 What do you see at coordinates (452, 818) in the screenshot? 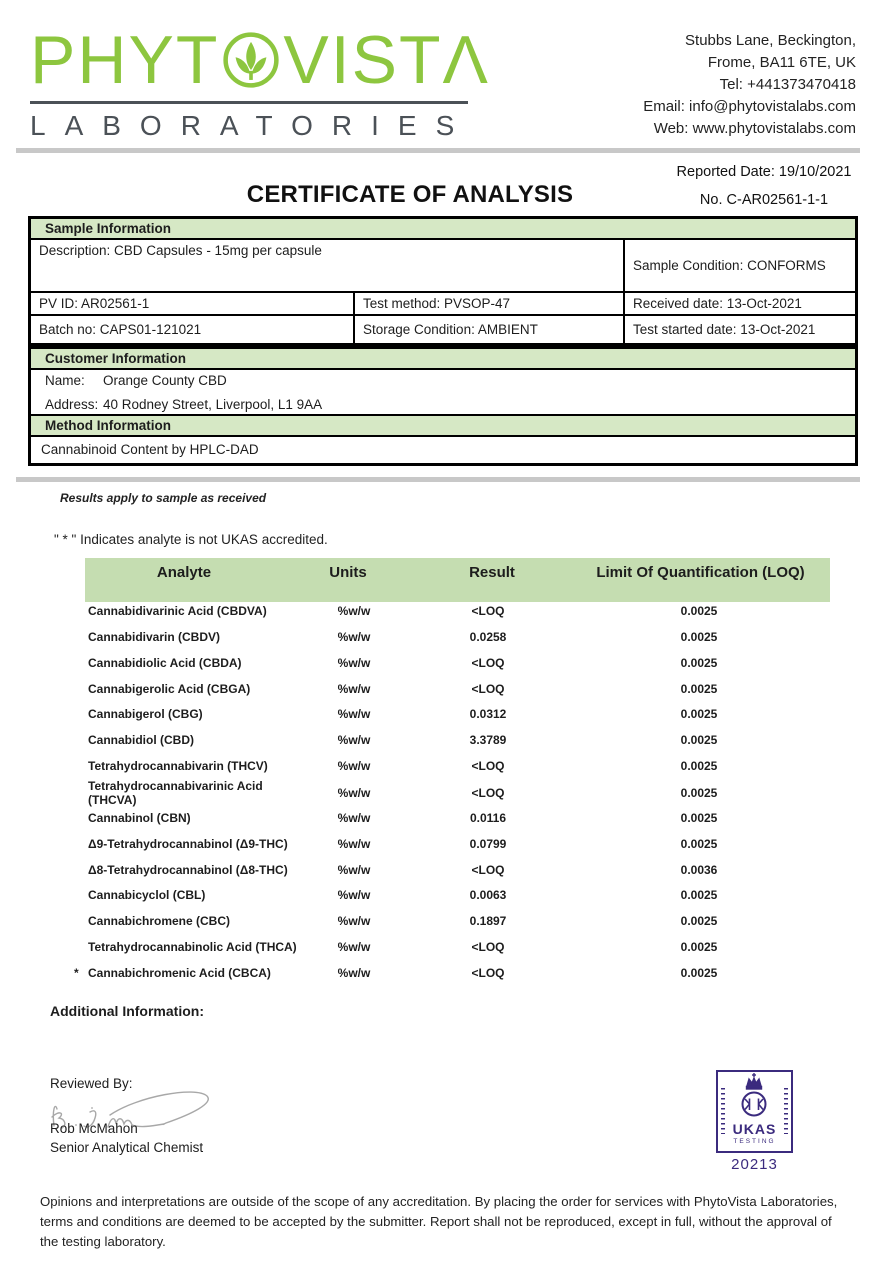
I see `table-row: Cannabinol (CBN) %w/w 0.0116 0.0025` at bounding box center [452, 818].